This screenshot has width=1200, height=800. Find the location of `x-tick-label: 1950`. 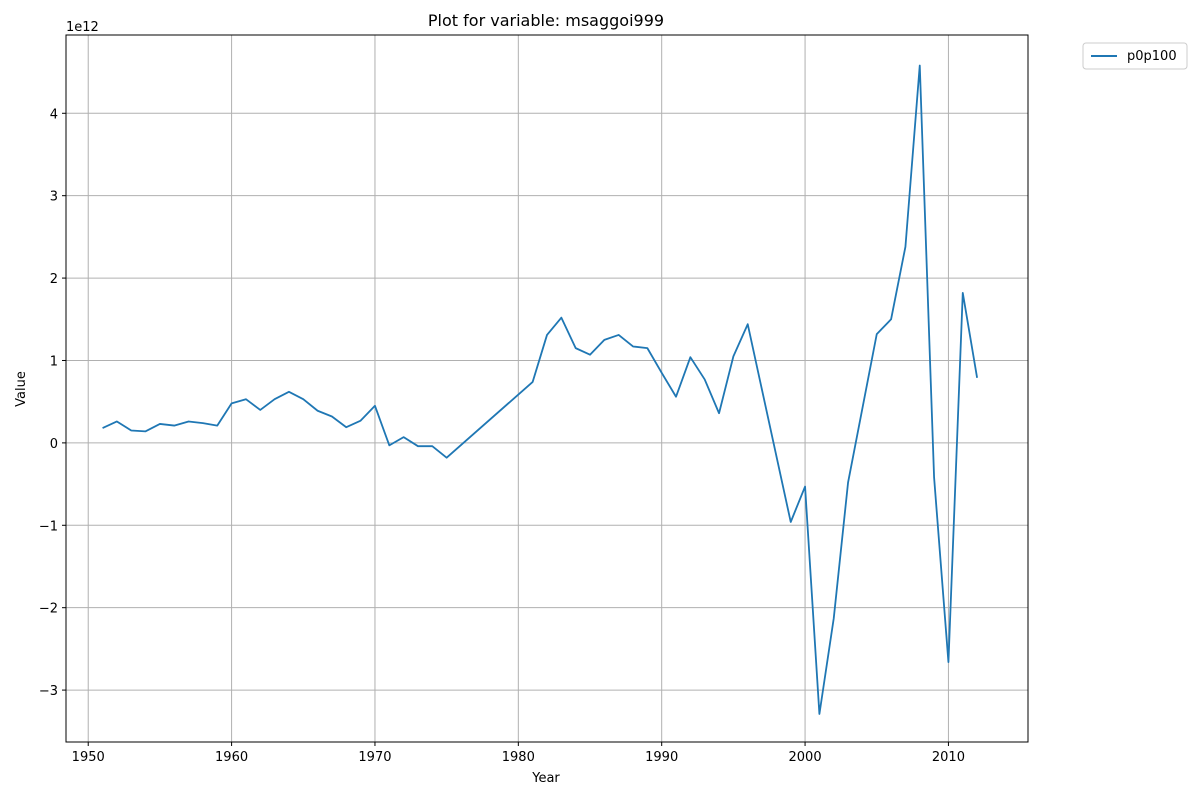

x-tick-label: 1950 is located at coordinates (88, 757).